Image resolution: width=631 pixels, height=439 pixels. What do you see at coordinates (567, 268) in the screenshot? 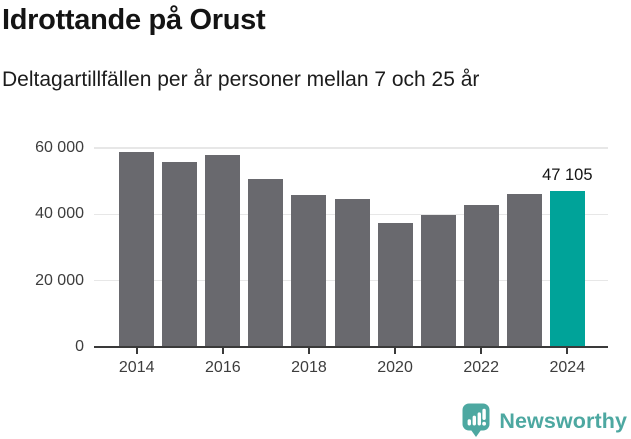
I see `bar-2024` at bounding box center [567, 268].